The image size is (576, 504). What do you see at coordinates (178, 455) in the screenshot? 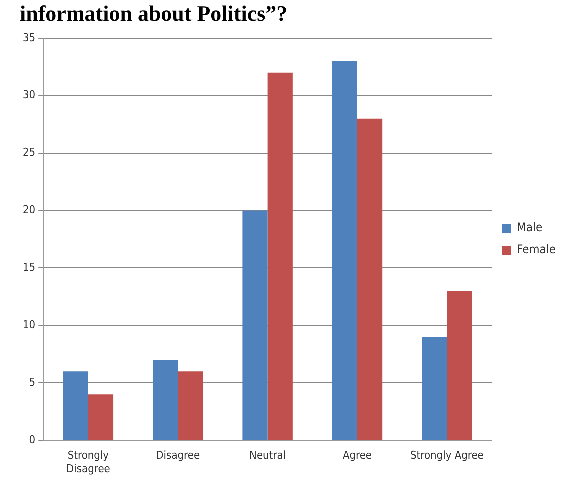
I see `x-tick-label: Disagree` at bounding box center [178, 455].